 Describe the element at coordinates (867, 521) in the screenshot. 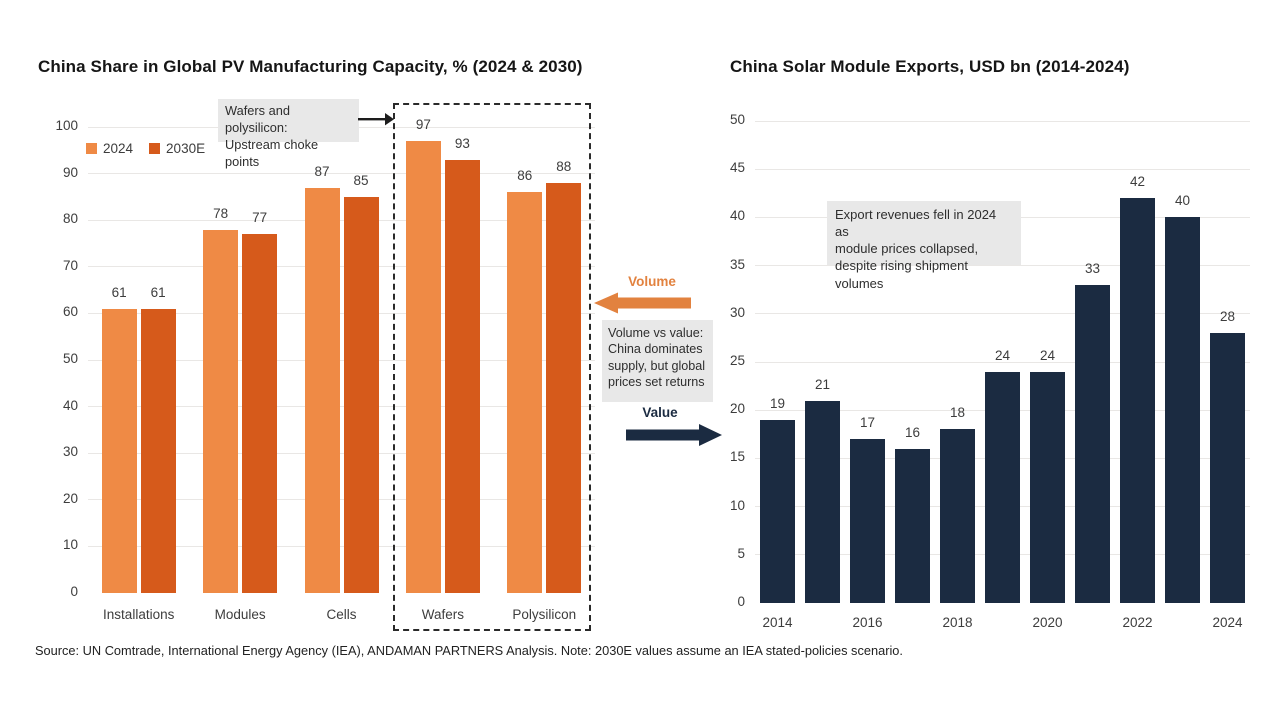

I see `bar-2016` at that location.